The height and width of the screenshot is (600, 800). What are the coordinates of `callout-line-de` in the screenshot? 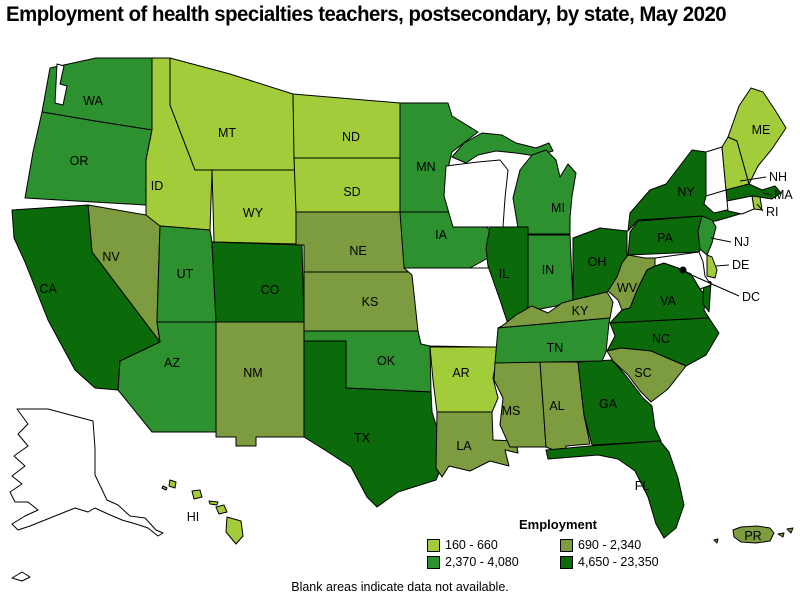 It's located at (722, 265).